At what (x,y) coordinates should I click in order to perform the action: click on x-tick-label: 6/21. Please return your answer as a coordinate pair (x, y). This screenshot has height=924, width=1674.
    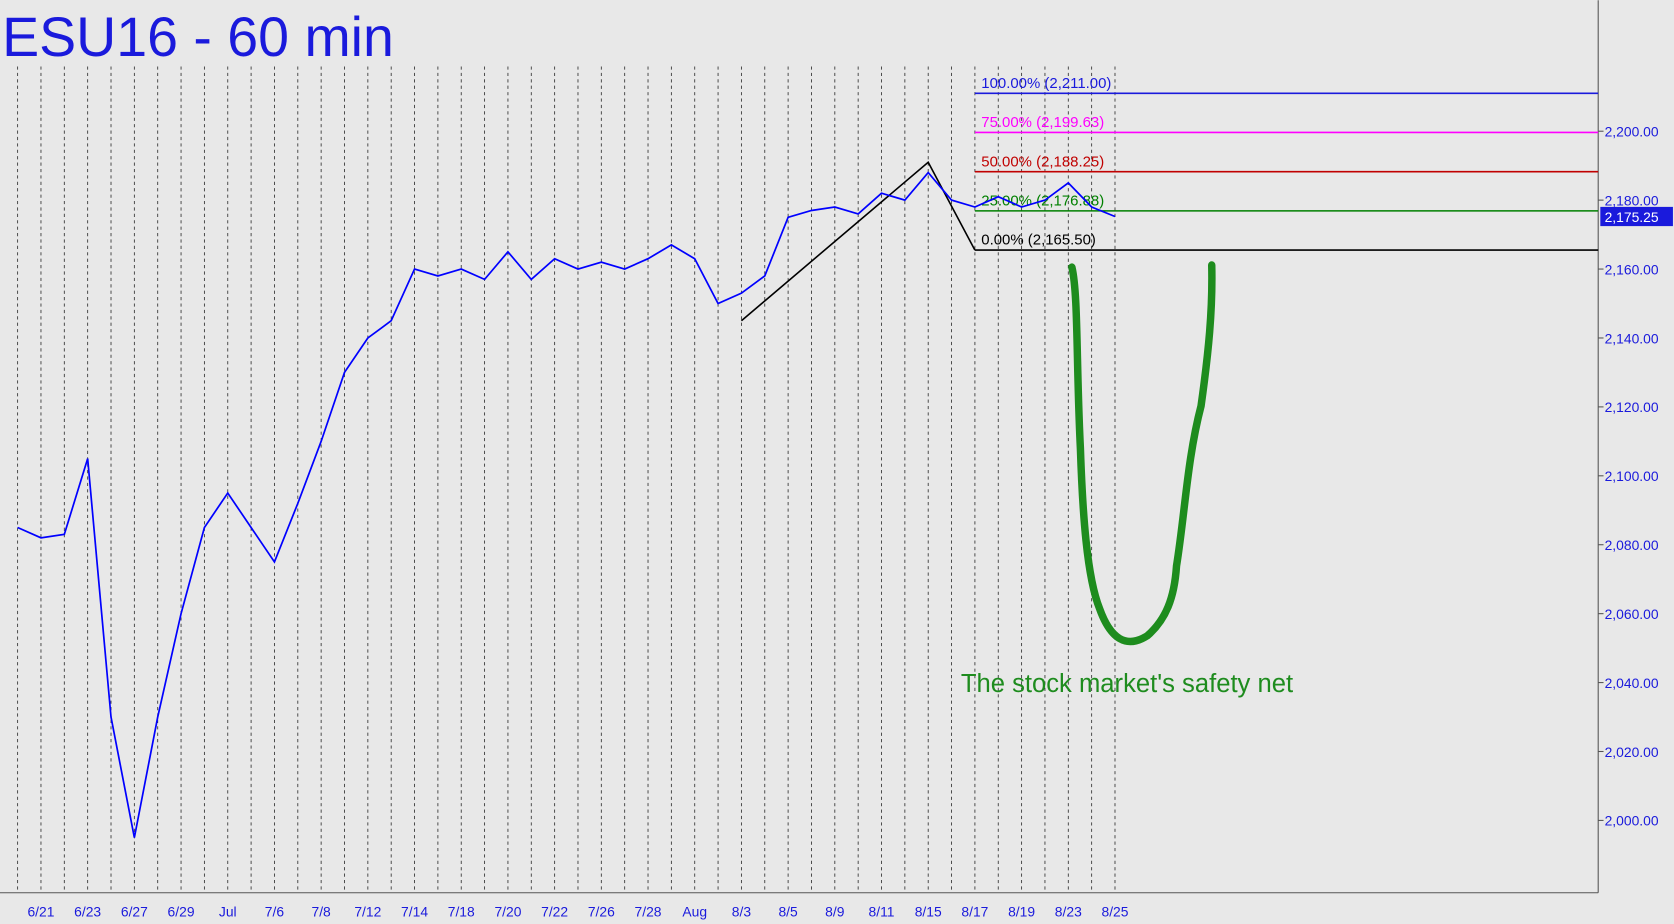
    Looking at the image, I should click on (40, 911).